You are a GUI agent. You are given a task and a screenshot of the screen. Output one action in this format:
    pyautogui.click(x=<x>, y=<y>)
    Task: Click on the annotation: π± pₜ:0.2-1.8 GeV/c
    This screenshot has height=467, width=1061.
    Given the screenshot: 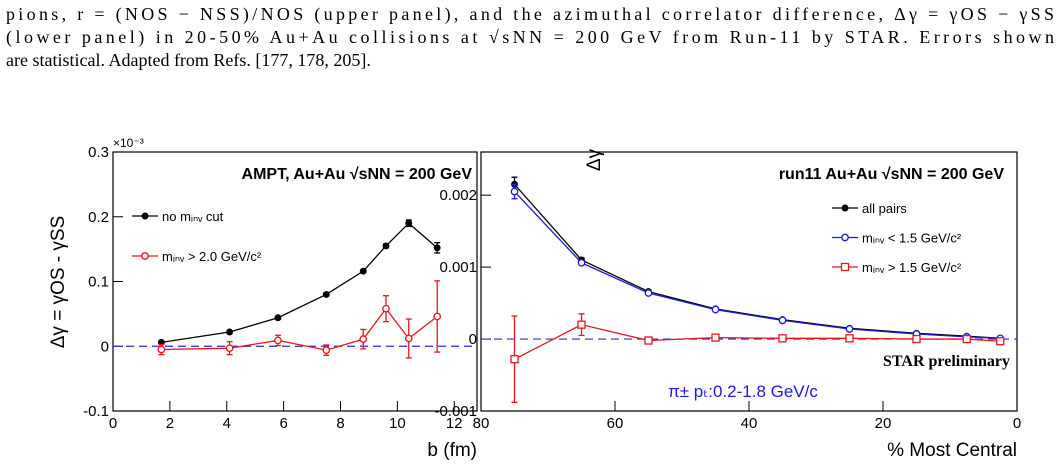 What is the action you would take?
    pyautogui.click(x=743, y=391)
    